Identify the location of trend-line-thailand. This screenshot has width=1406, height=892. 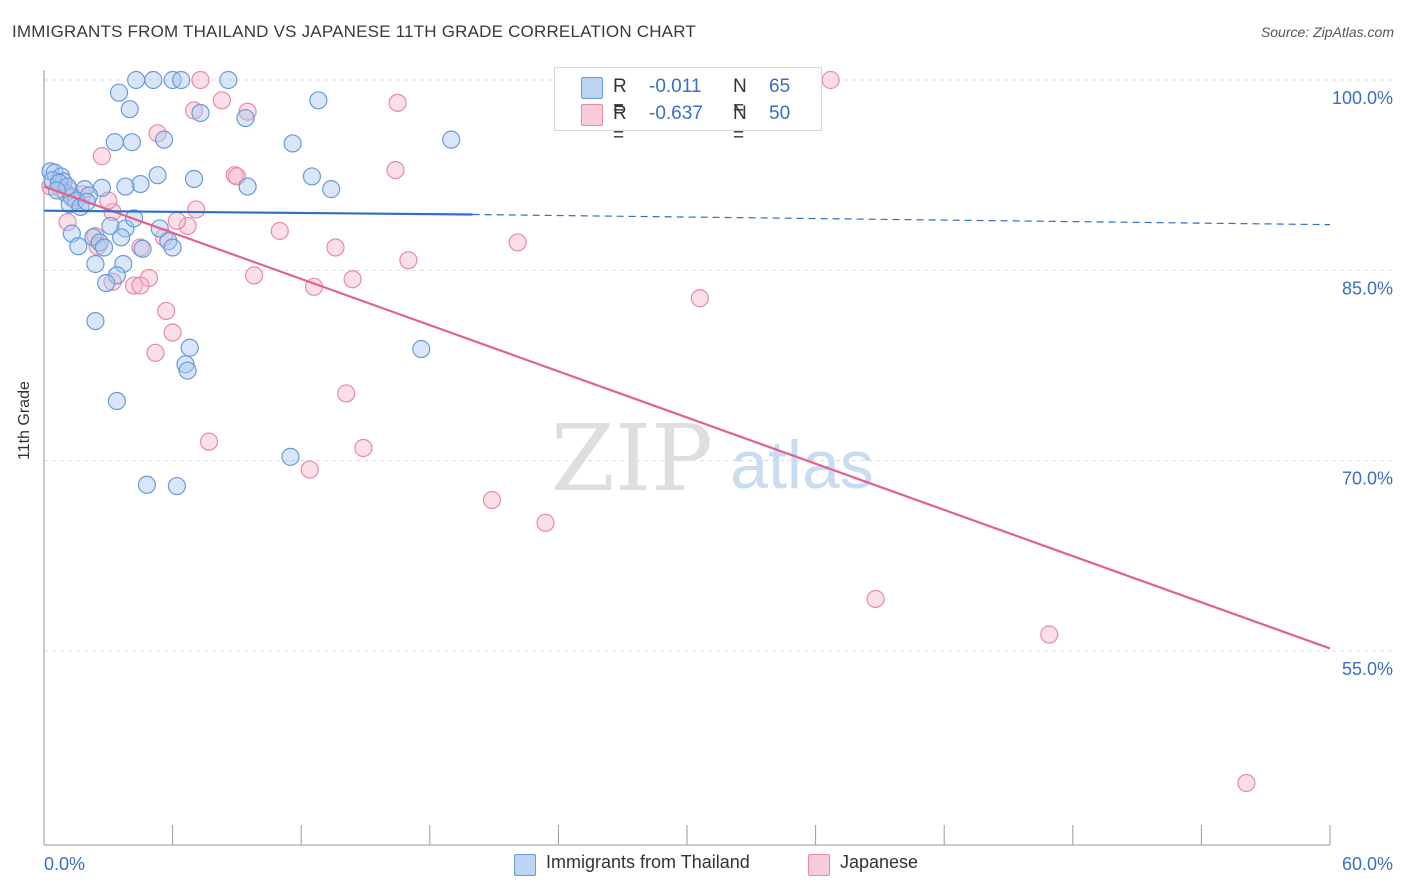
(258, 212).